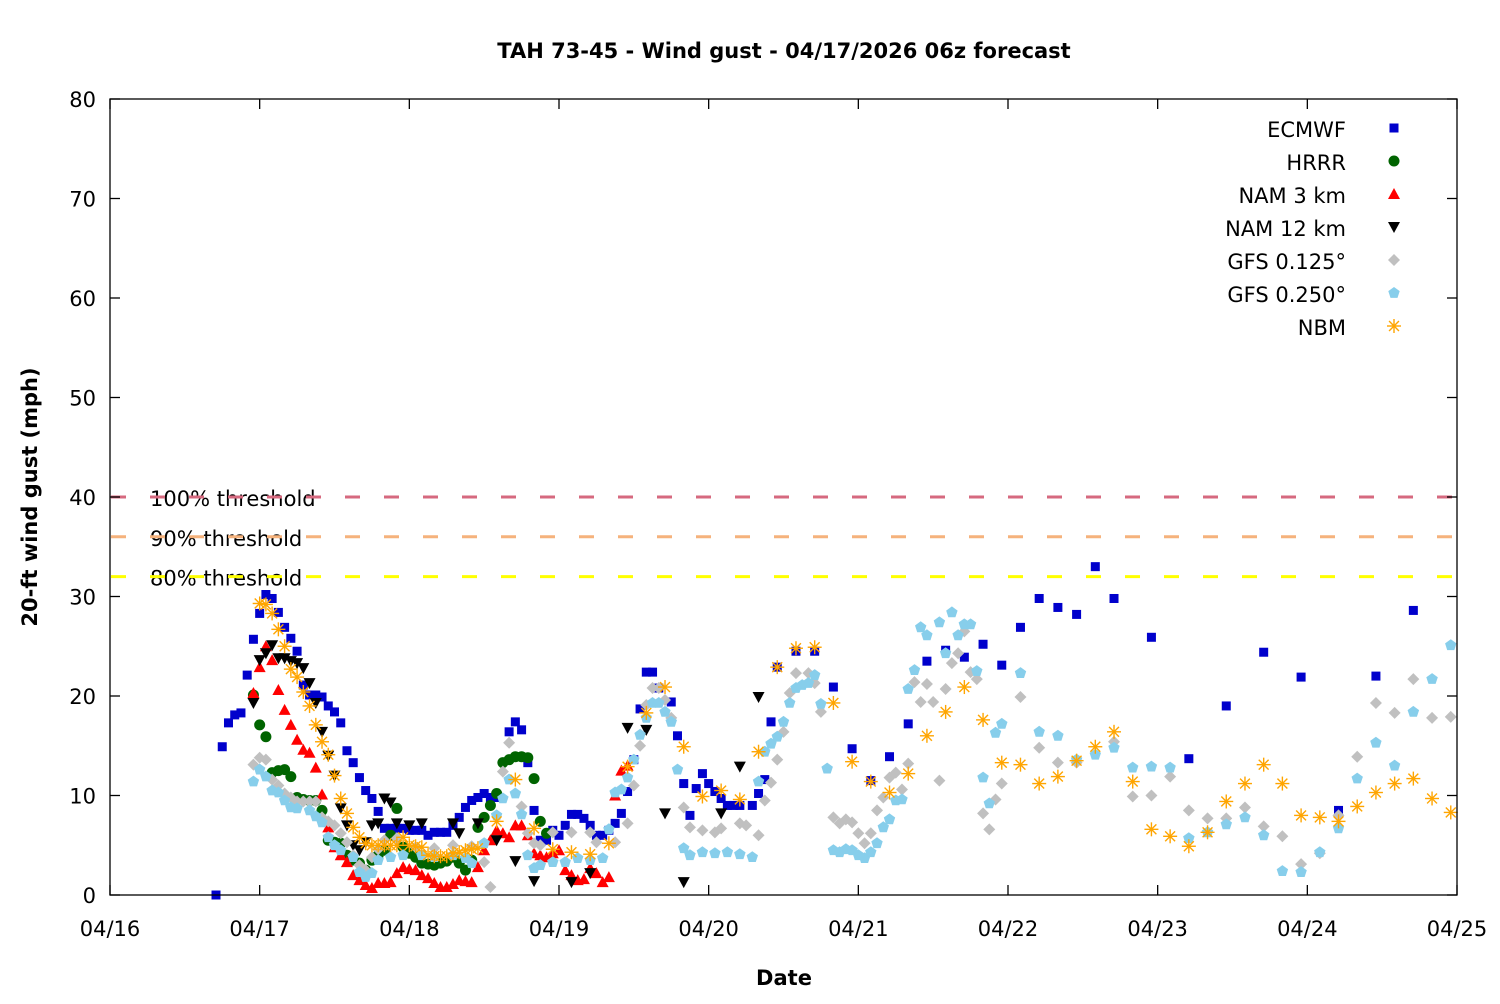 The image size is (1500, 1004). Describe the element at coordinates (260, 725) in the screenshot. I see `data-point-hrrr` at that location.